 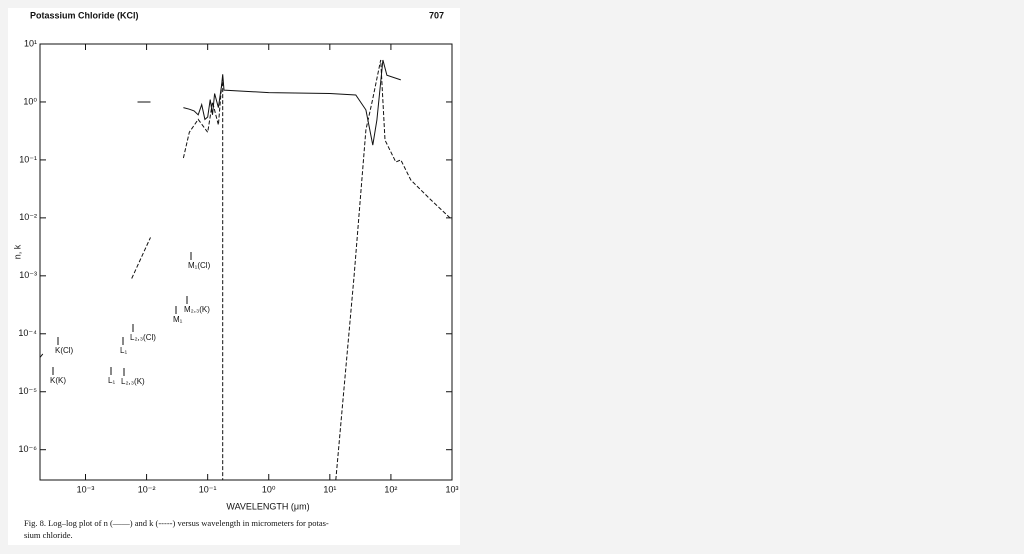 I want to click on y-tick-label: 10⁻⁴, so click(x=27, y=333).